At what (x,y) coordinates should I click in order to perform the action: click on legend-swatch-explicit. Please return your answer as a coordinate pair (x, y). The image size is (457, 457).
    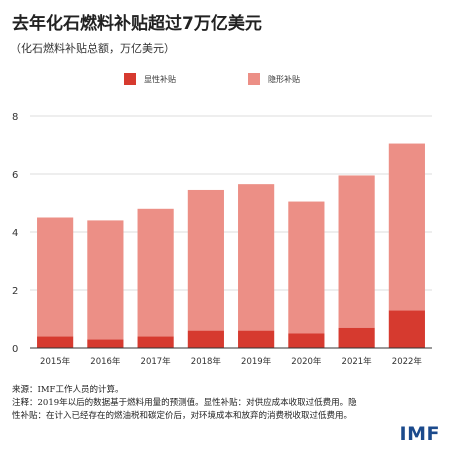
    Looking at the image, I should click on (130, 79).